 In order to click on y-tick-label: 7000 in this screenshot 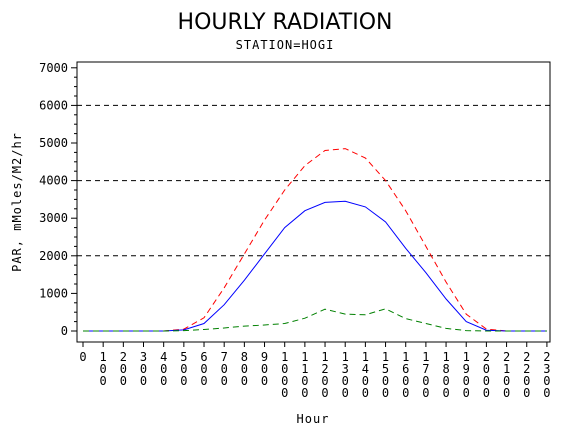, I will do `click(53, 68)`.